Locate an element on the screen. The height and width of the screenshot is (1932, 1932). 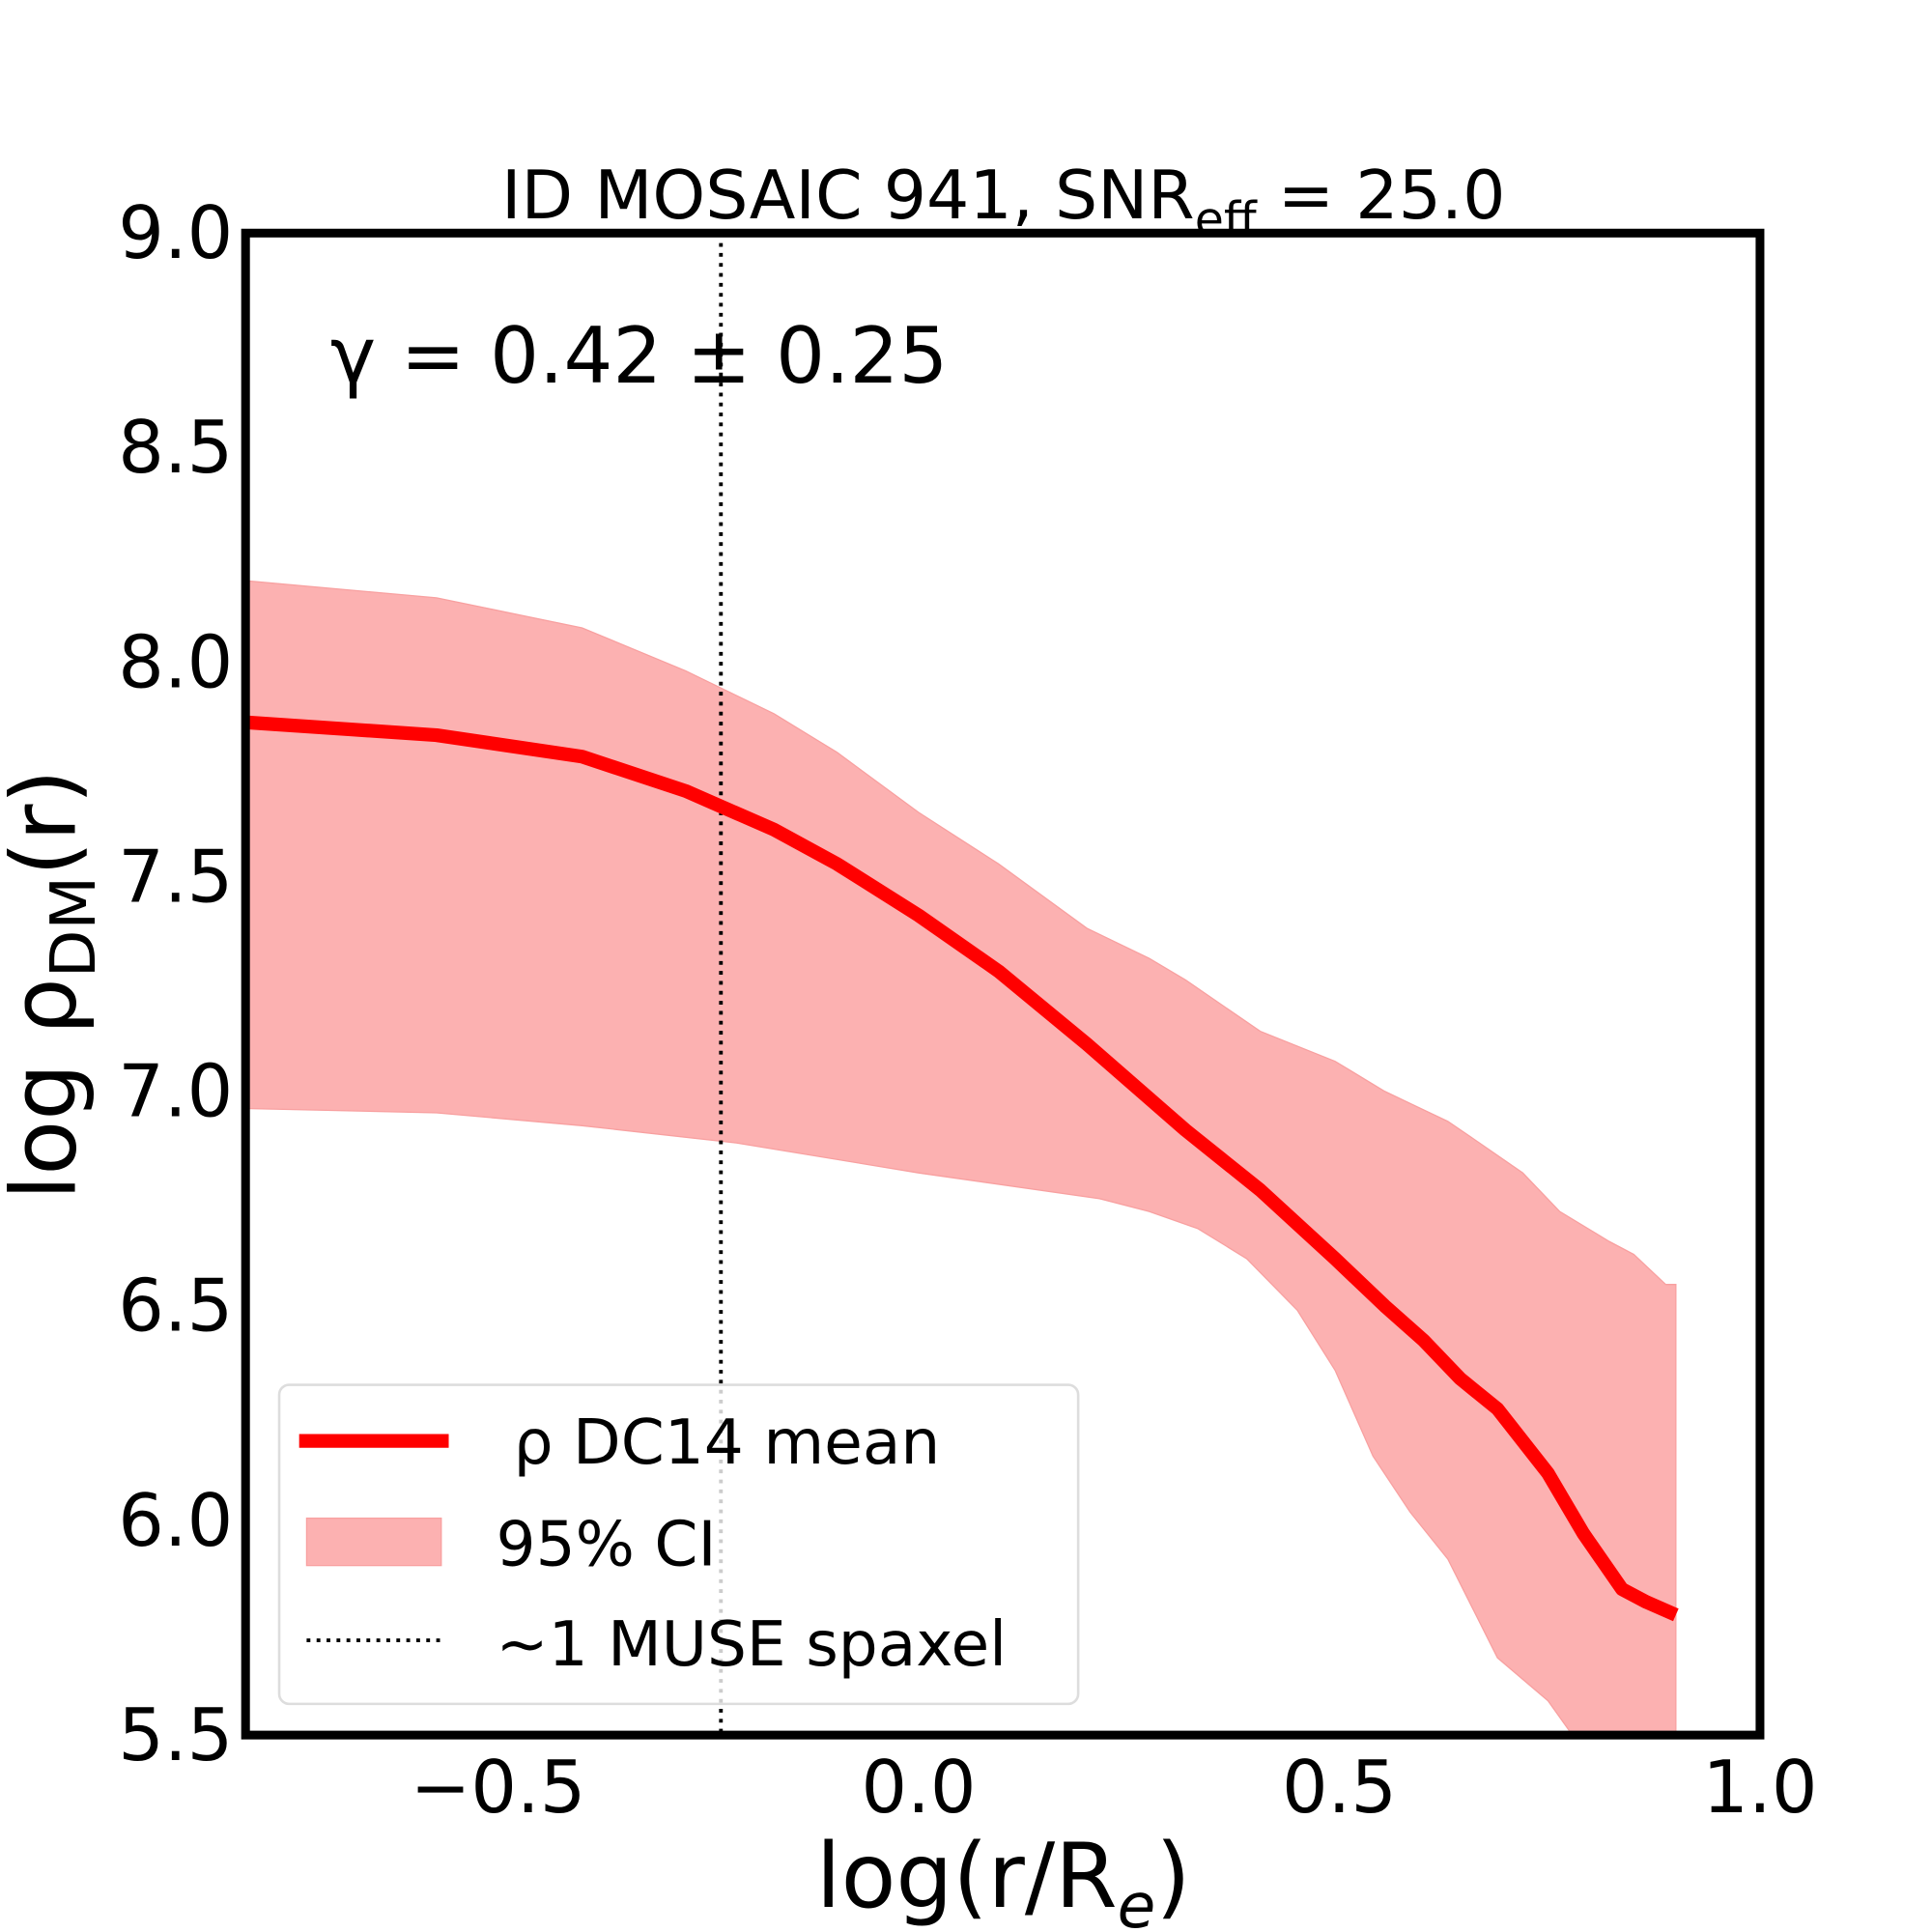
y-tick-label: 6.0 is located at coordinates (175, 1521).